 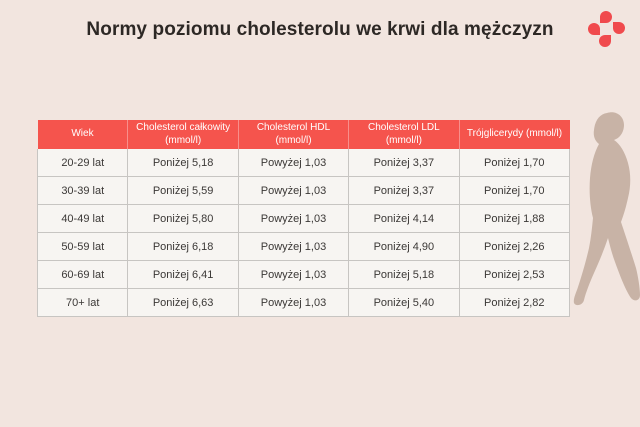 What do you see at coordinates (514, 274) in the screenshot?
I see `table-cell: Poniżej 2,53` at bounding box center [514, 274].